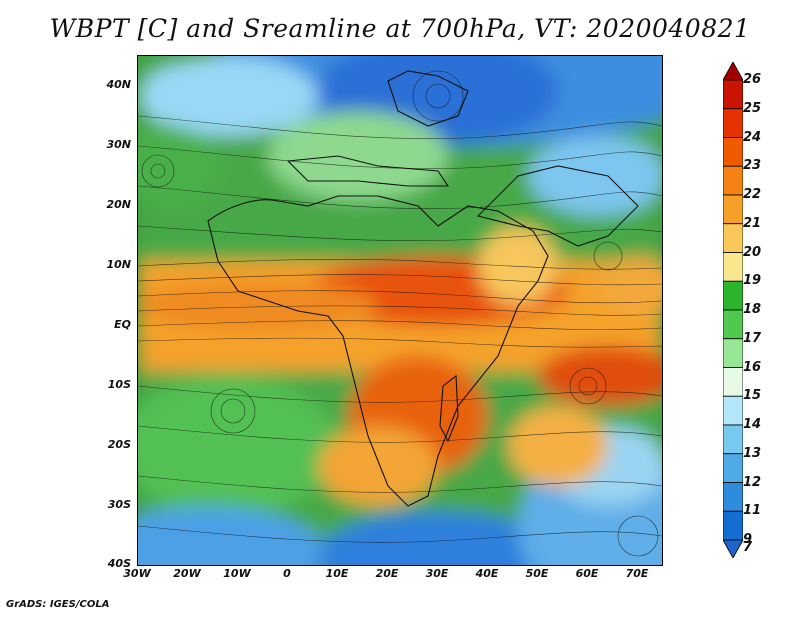  Describe the element at coordinates (337, 573) in the screenshot. I see `lon-label-10e: 10E` at that location.